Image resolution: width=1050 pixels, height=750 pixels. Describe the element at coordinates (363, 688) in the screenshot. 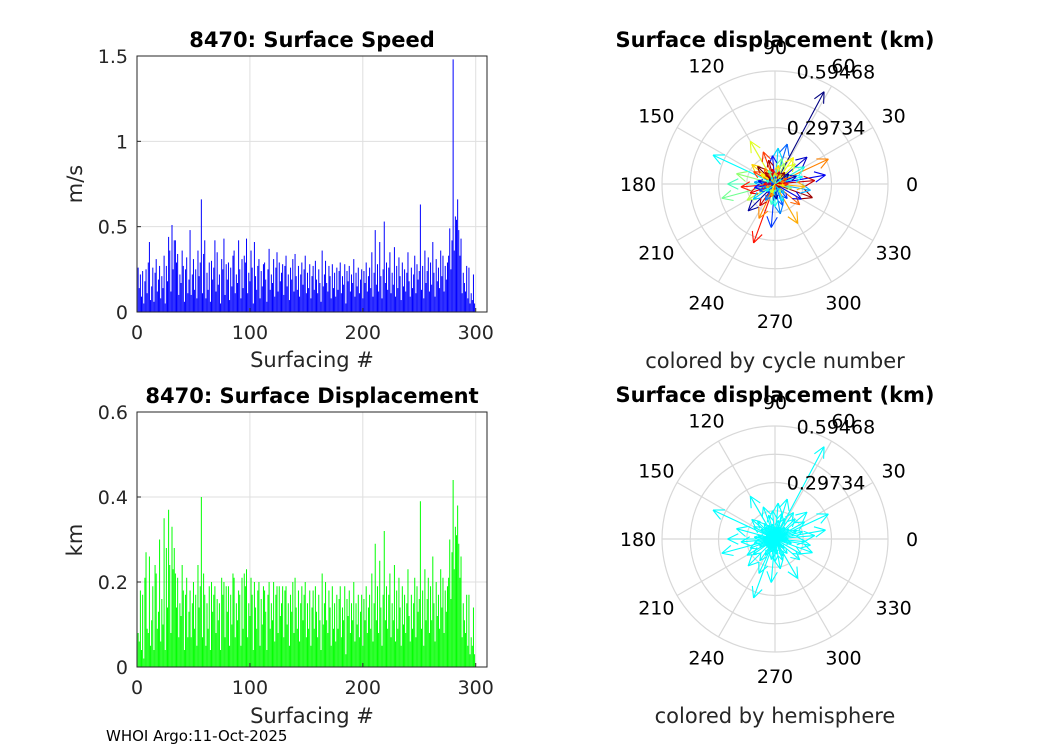

I see `displacement-xtick-label: 200` at that location.